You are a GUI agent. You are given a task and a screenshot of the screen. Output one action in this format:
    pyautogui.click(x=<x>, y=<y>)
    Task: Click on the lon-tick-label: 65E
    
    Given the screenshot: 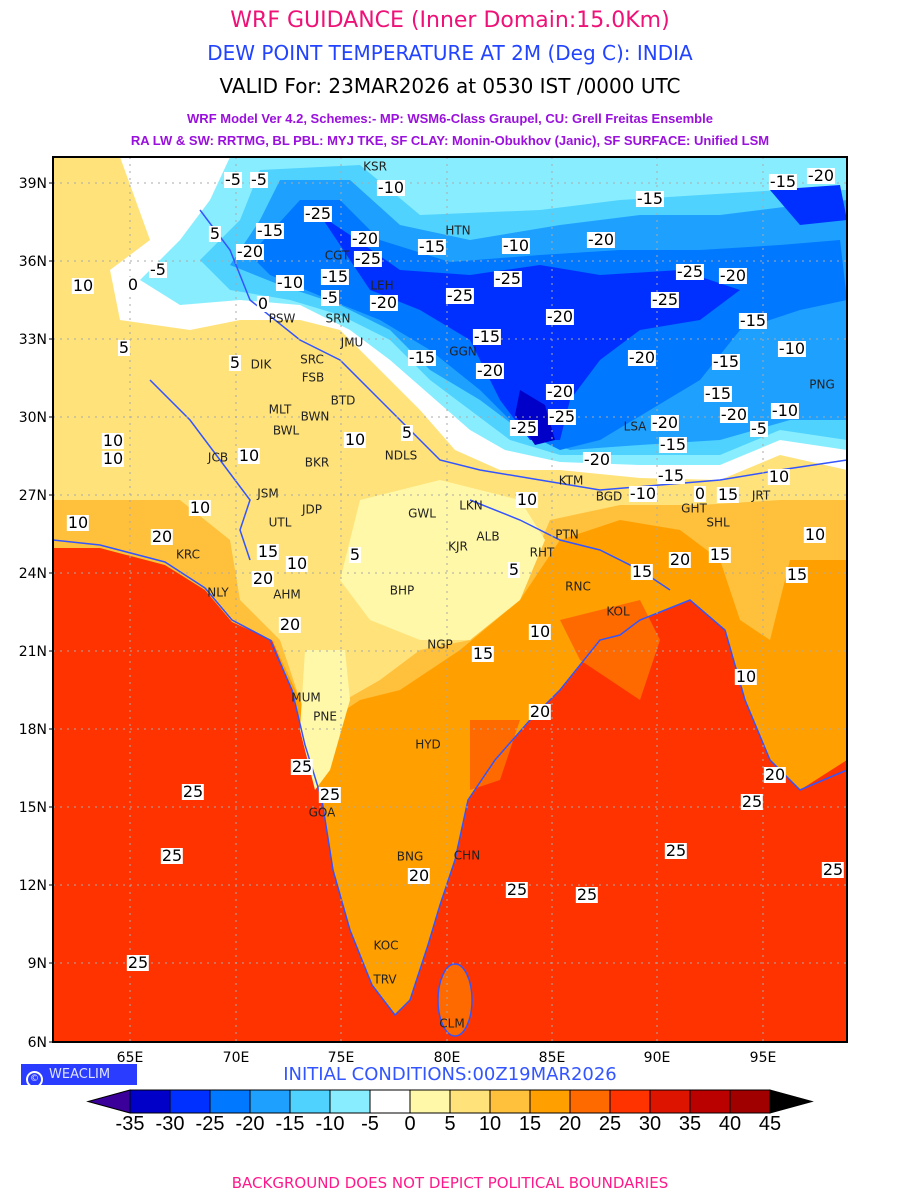 What is the action you would take?
    pyautogui.click(x=130, y=1058)
    